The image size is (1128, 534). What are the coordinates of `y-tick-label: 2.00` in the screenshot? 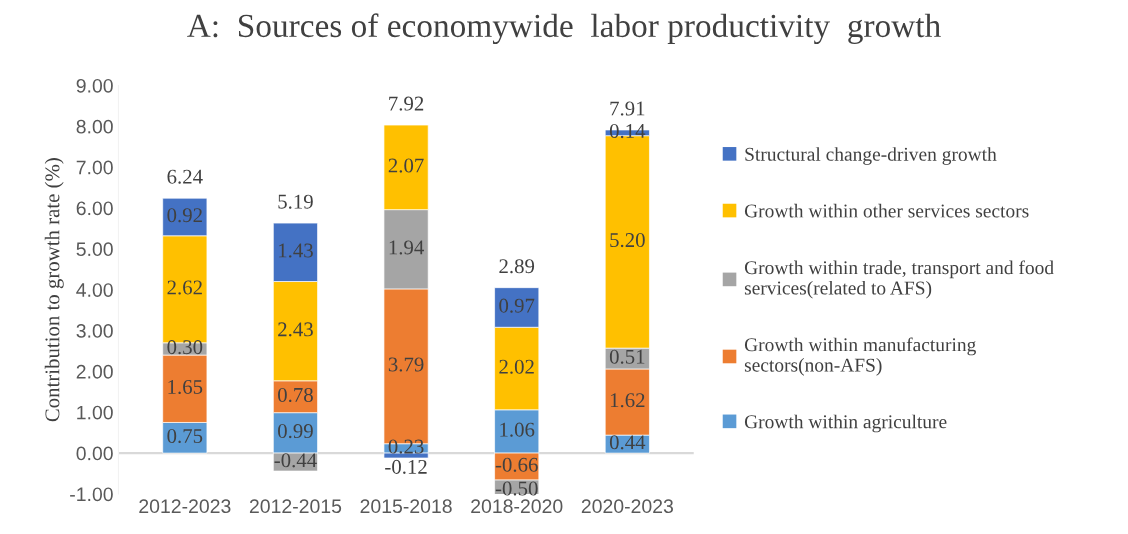 It's located at (94, 371).